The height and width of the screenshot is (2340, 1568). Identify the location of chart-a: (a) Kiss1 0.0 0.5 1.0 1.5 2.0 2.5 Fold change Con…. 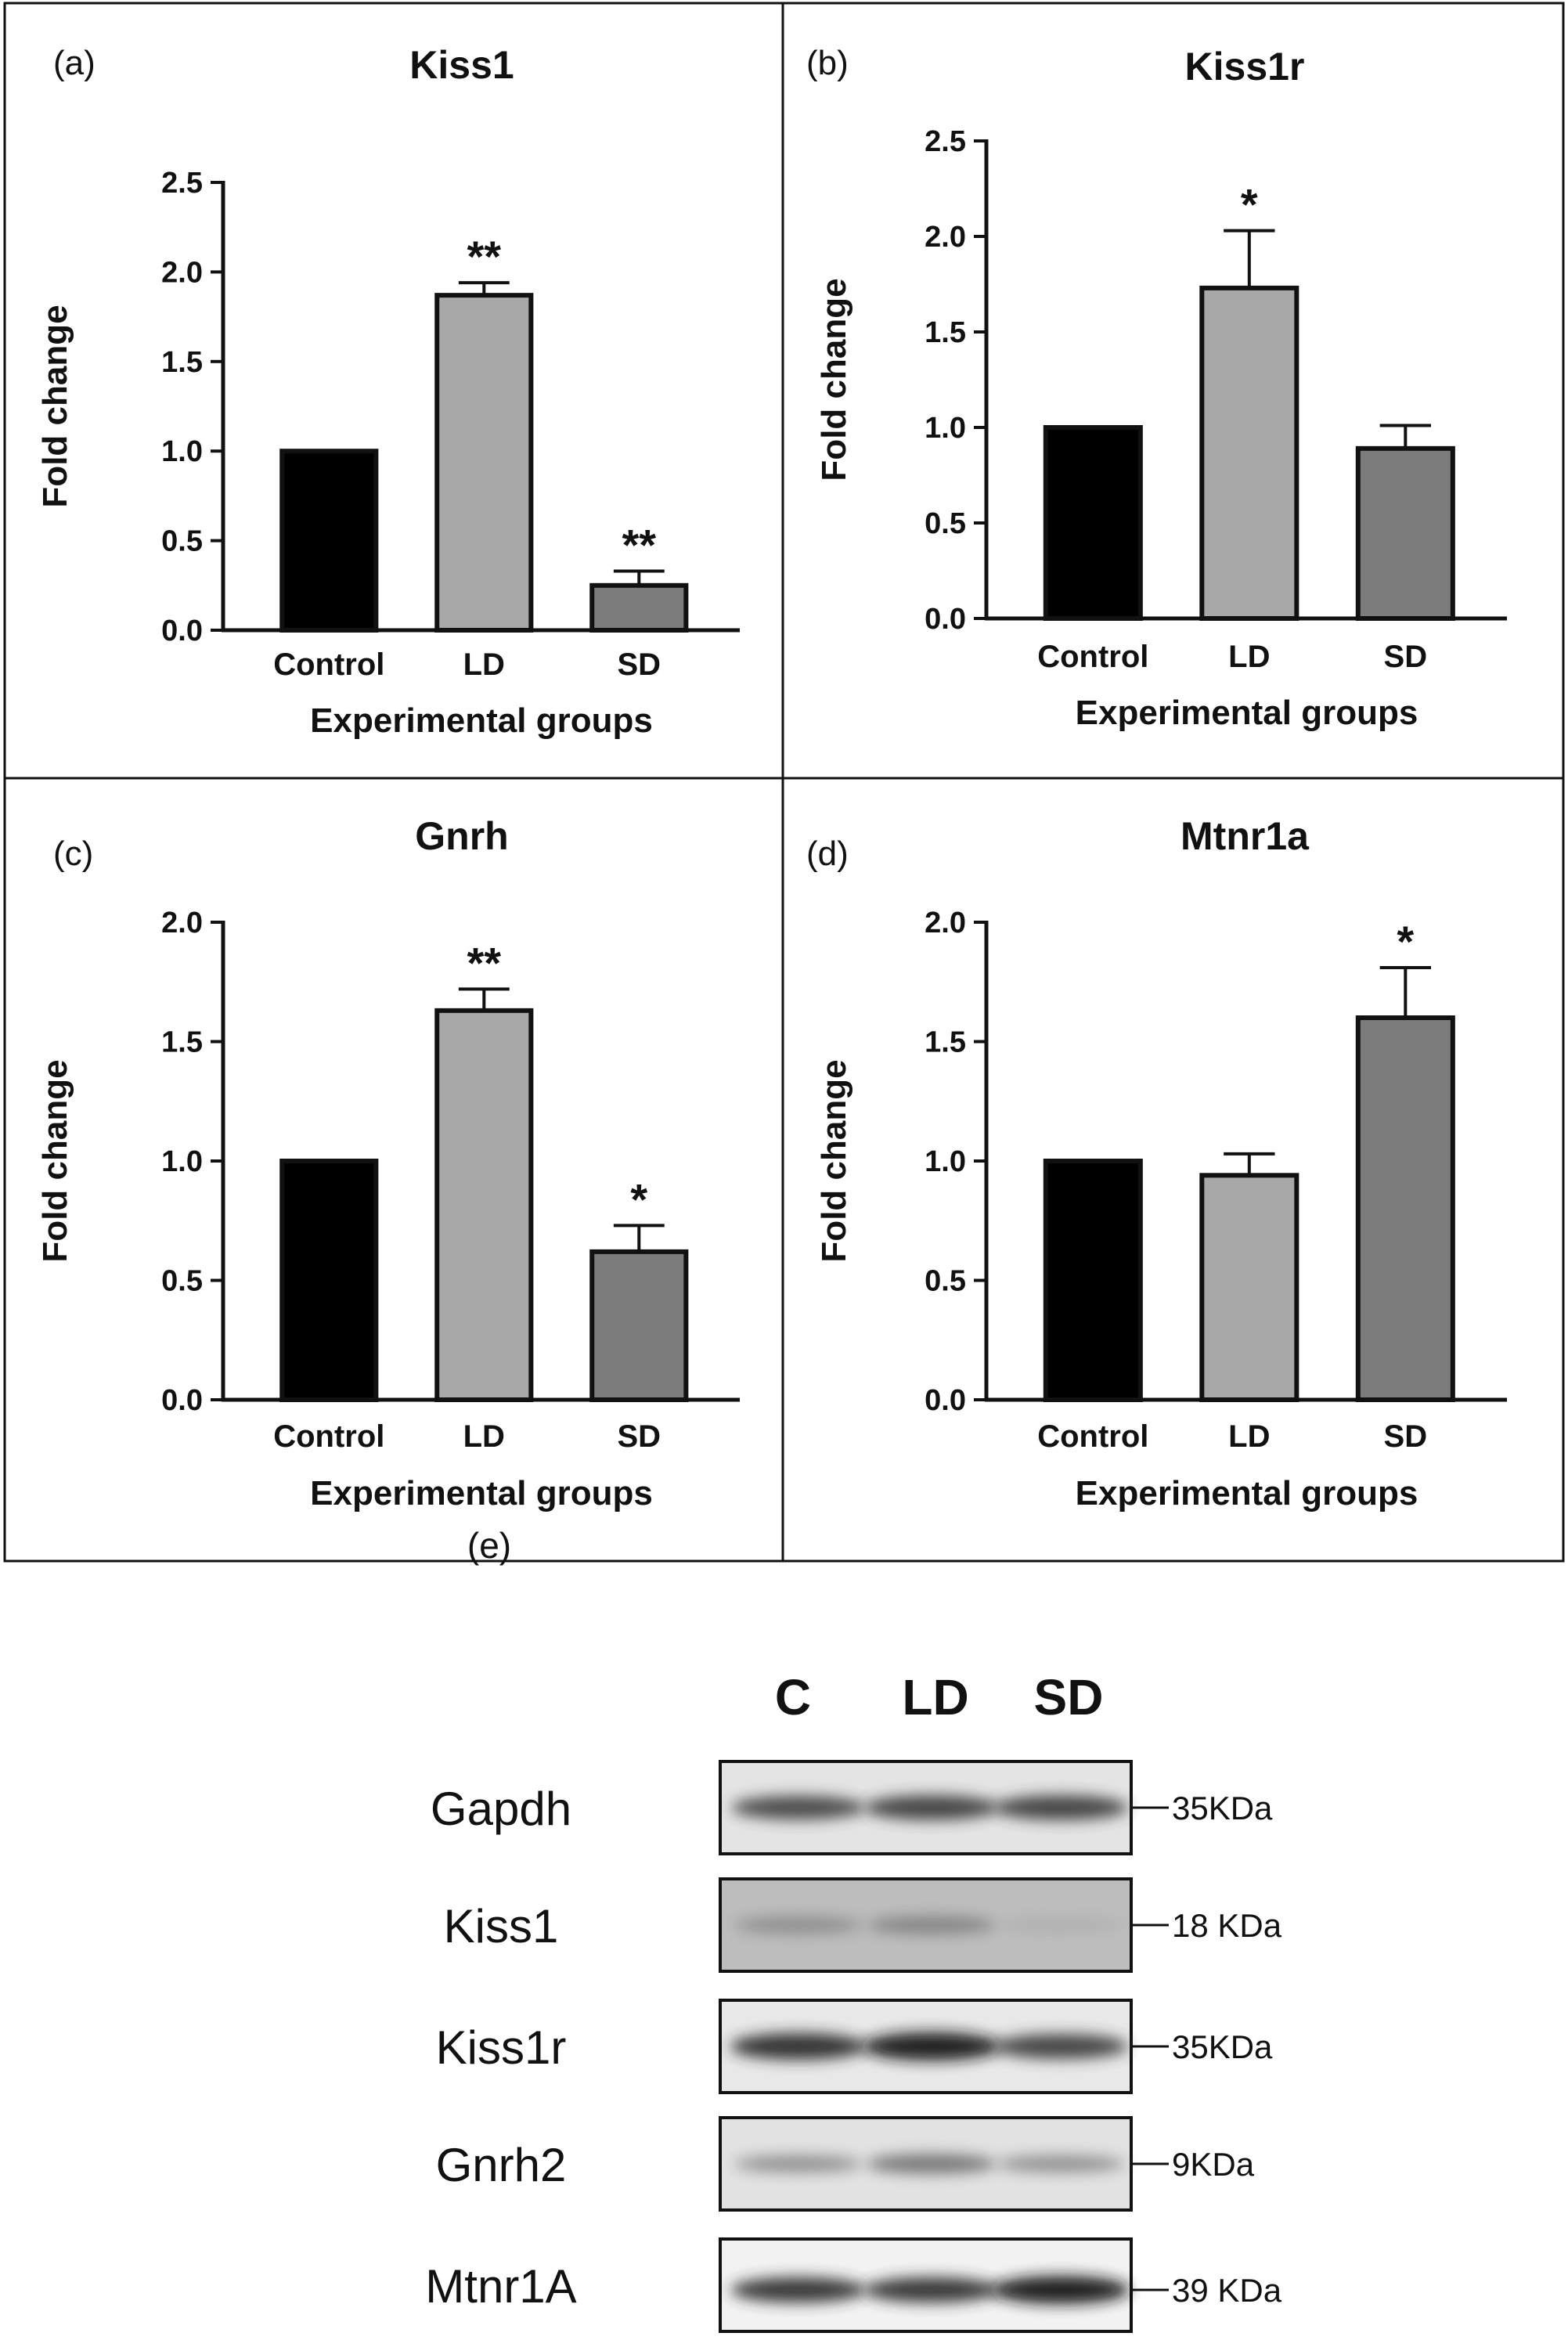
(388, 391).